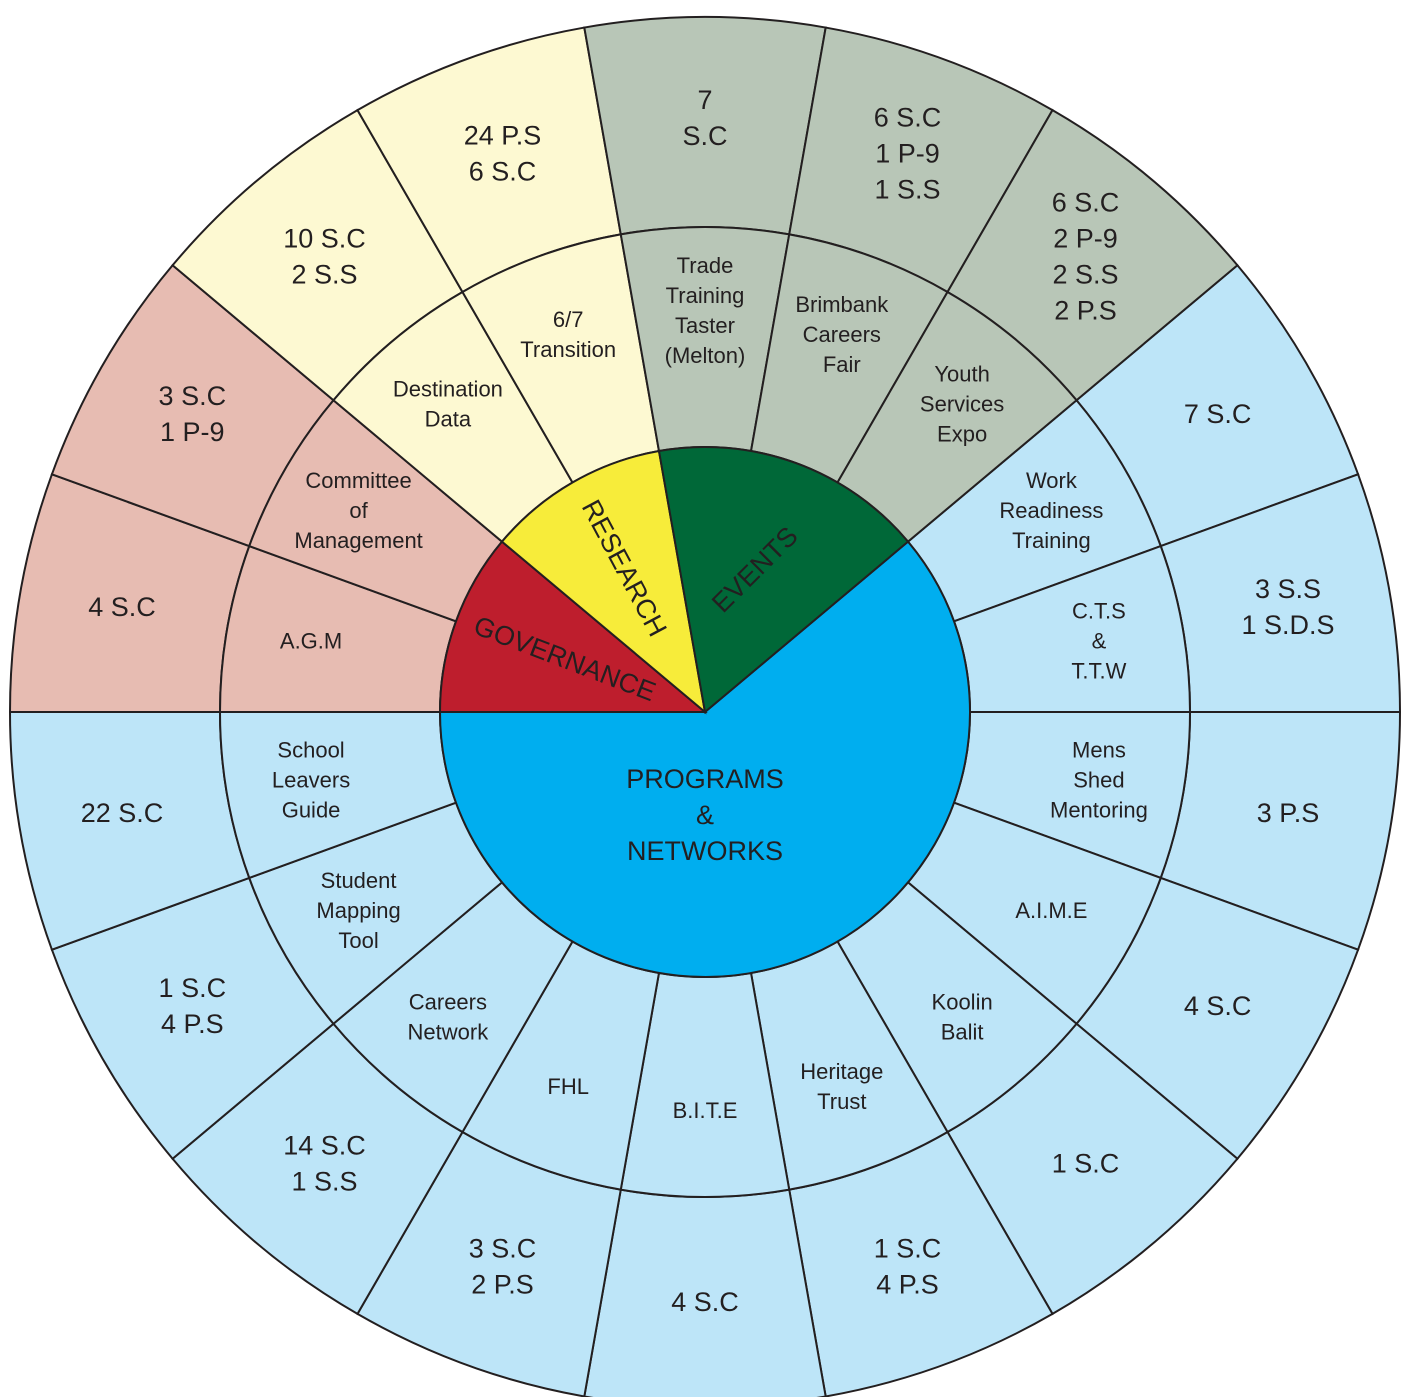 This screenshot has width=1409, height=1397. I want to click on item-count: 6 S.C 1 P-9 1 S.S, so click(908, 154).